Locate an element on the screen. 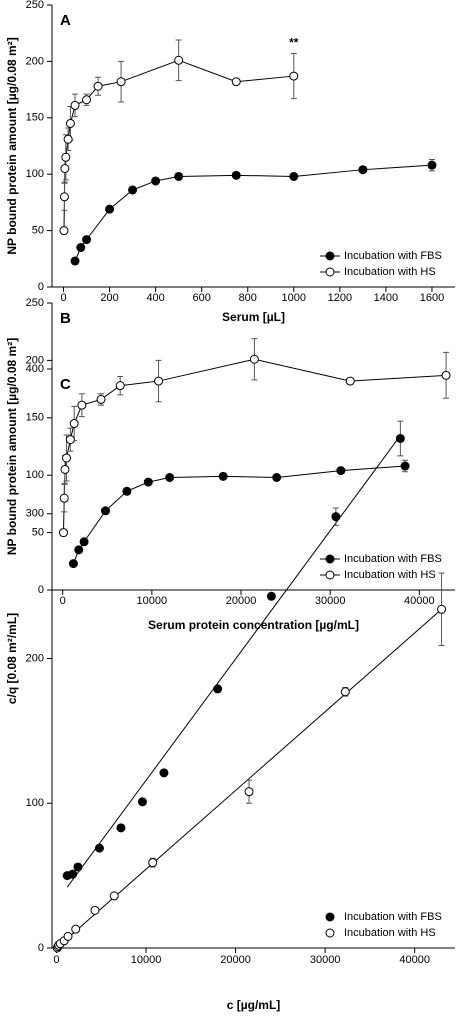 This screenshot has width=465, height=1024. y-tick-label: 150 is located at coordinates (35, 118).